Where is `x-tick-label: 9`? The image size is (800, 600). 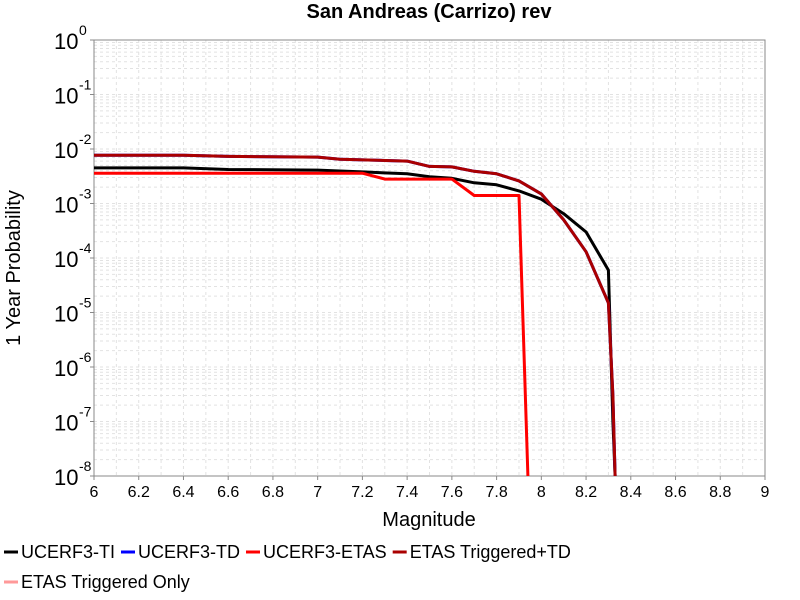 x-tick-label: 9 is located at coordinates (765, 492).